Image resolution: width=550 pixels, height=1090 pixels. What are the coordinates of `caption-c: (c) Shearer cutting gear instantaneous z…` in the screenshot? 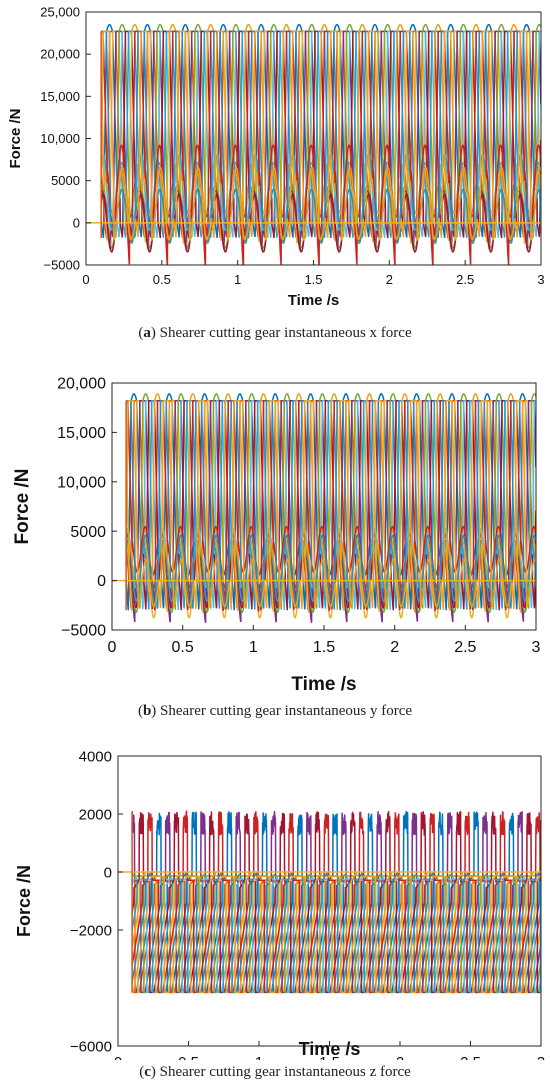 It's located at (275, 1072).